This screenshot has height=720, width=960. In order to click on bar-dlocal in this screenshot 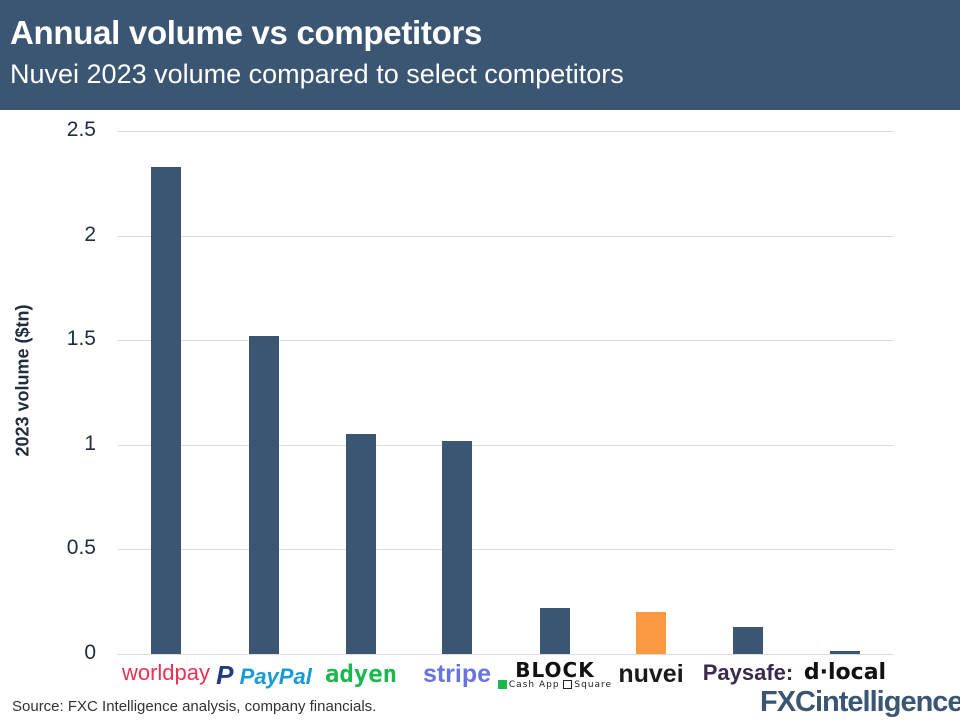, I will do `click(845, 652)`.